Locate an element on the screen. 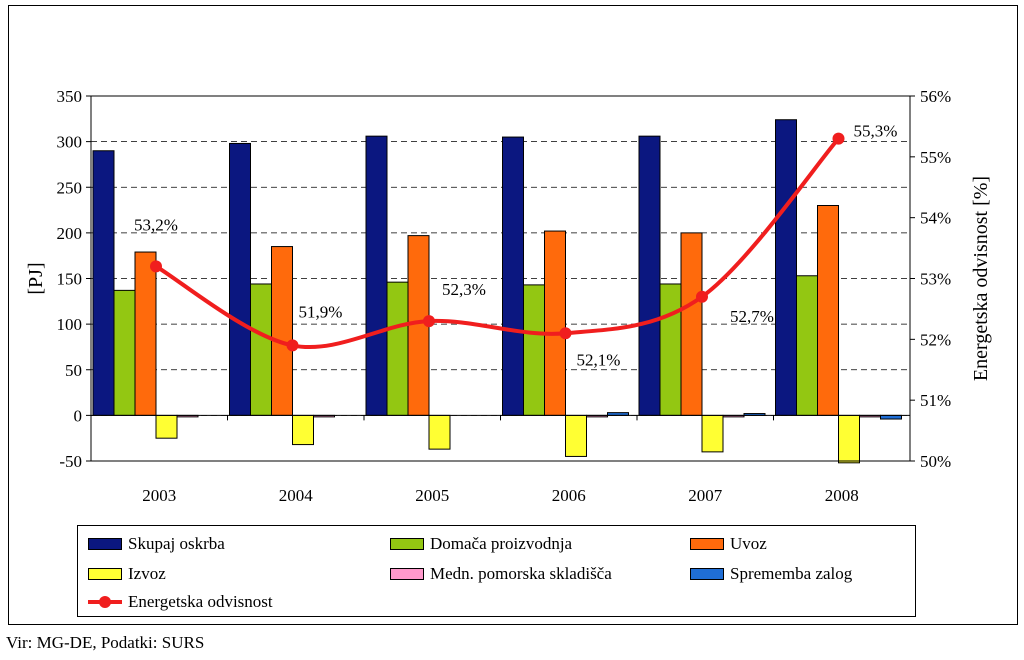 Image resolution: width=1024 pixels, height=660 pixels. y-tick-label: 0 is located at coordinates (78, 415).